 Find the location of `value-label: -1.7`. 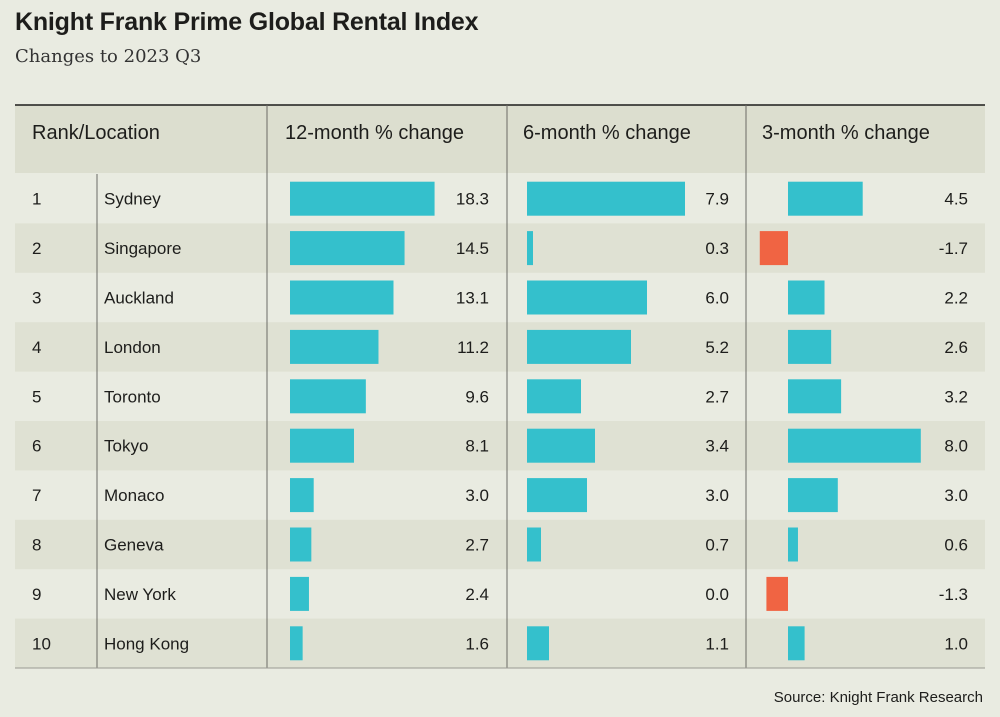

value-label: -1.7 is located at coordinates (953, 248).